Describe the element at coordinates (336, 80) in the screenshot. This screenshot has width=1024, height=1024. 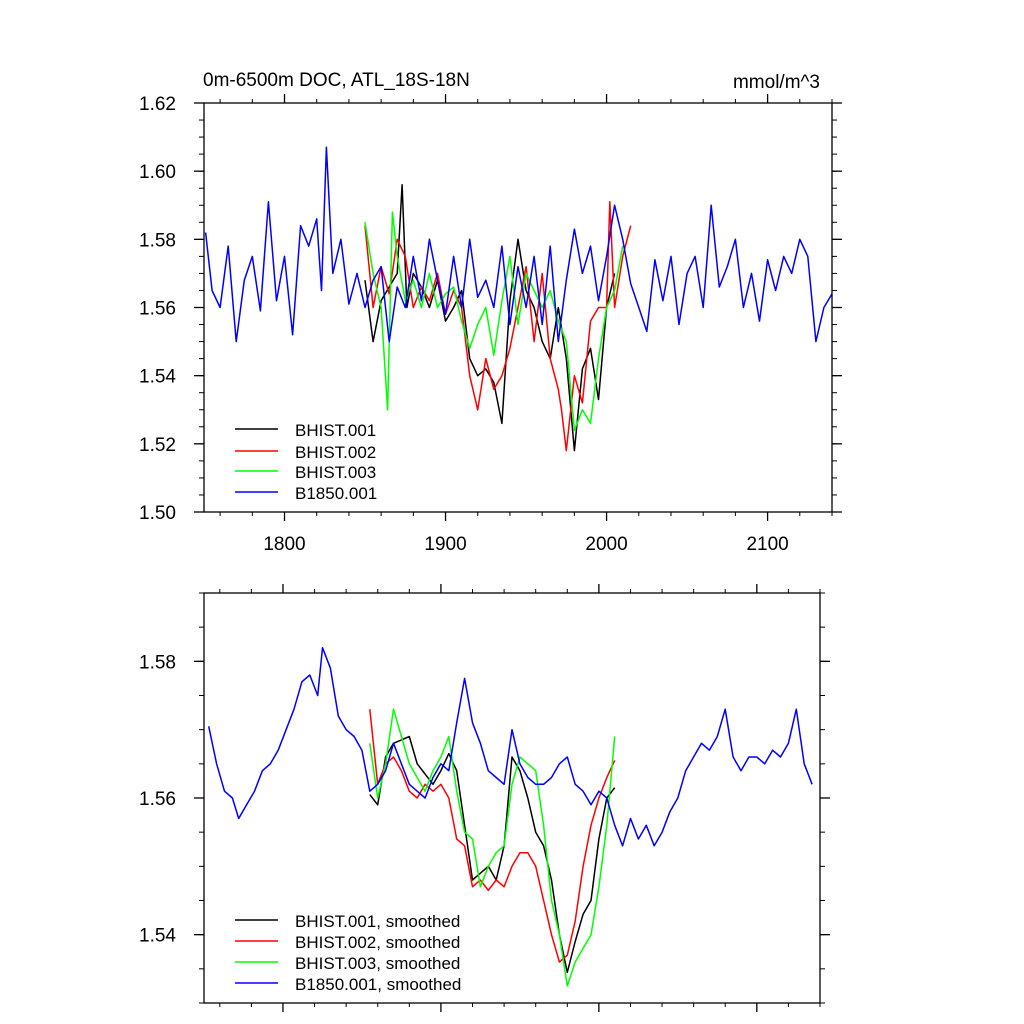
I see `chart-title: 0m-6500m DOC, ATL_18S-18N` at that location.